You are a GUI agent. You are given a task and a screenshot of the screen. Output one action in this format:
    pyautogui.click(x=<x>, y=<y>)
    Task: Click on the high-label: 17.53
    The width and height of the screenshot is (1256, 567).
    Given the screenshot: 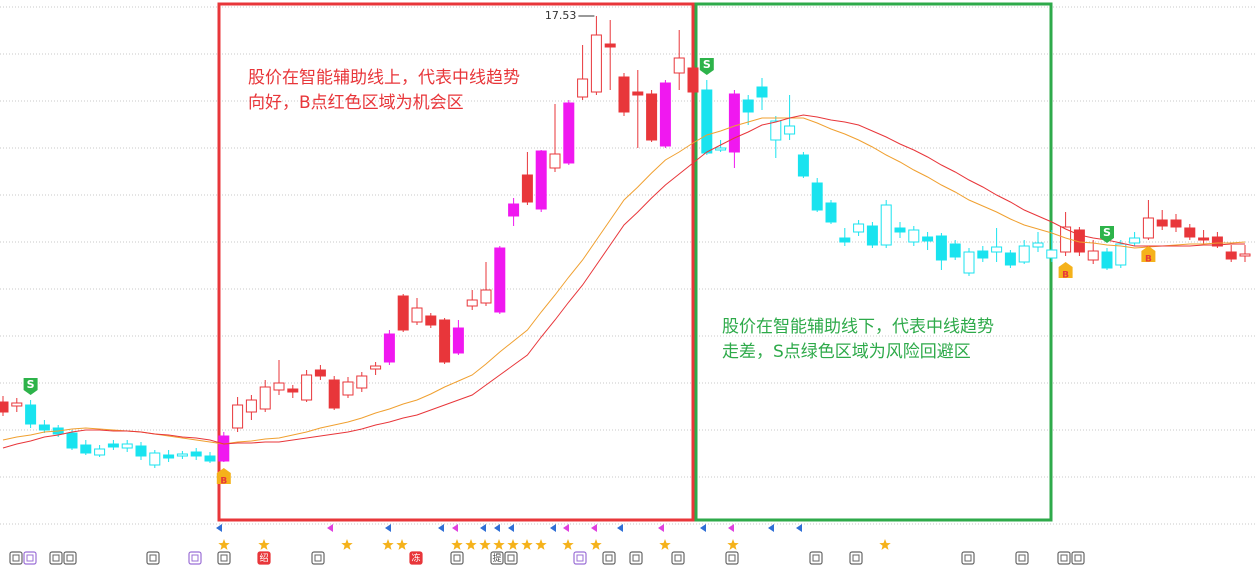 What is the action you would take?
    pyautogui.click(x=561, y=15)
    